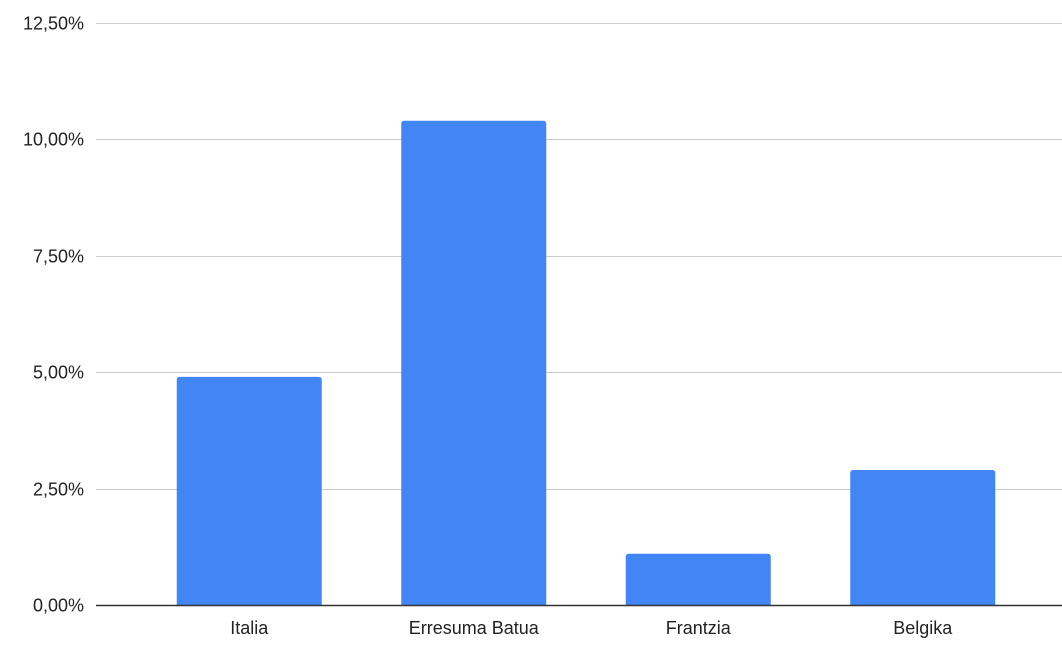 The height and width of the screenshot is (646, 1062). I want to click on bar-erresuma-batua, so click(474, 362).